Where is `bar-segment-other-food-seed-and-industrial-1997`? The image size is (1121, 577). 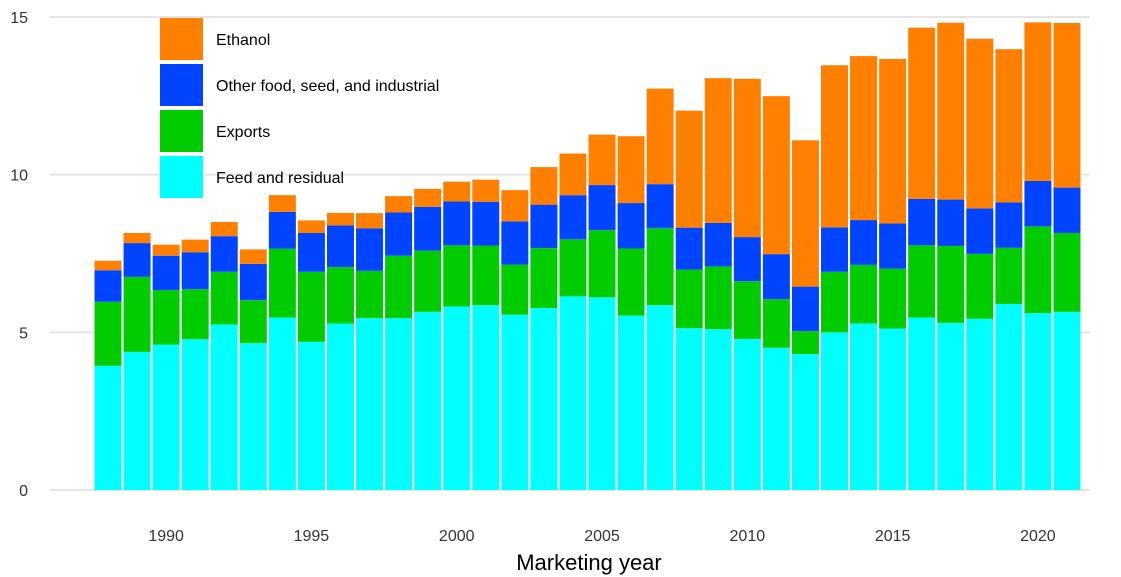 bar-segment-other-food-seed-and-industrial-1997 is located at coordinates (370, 249).